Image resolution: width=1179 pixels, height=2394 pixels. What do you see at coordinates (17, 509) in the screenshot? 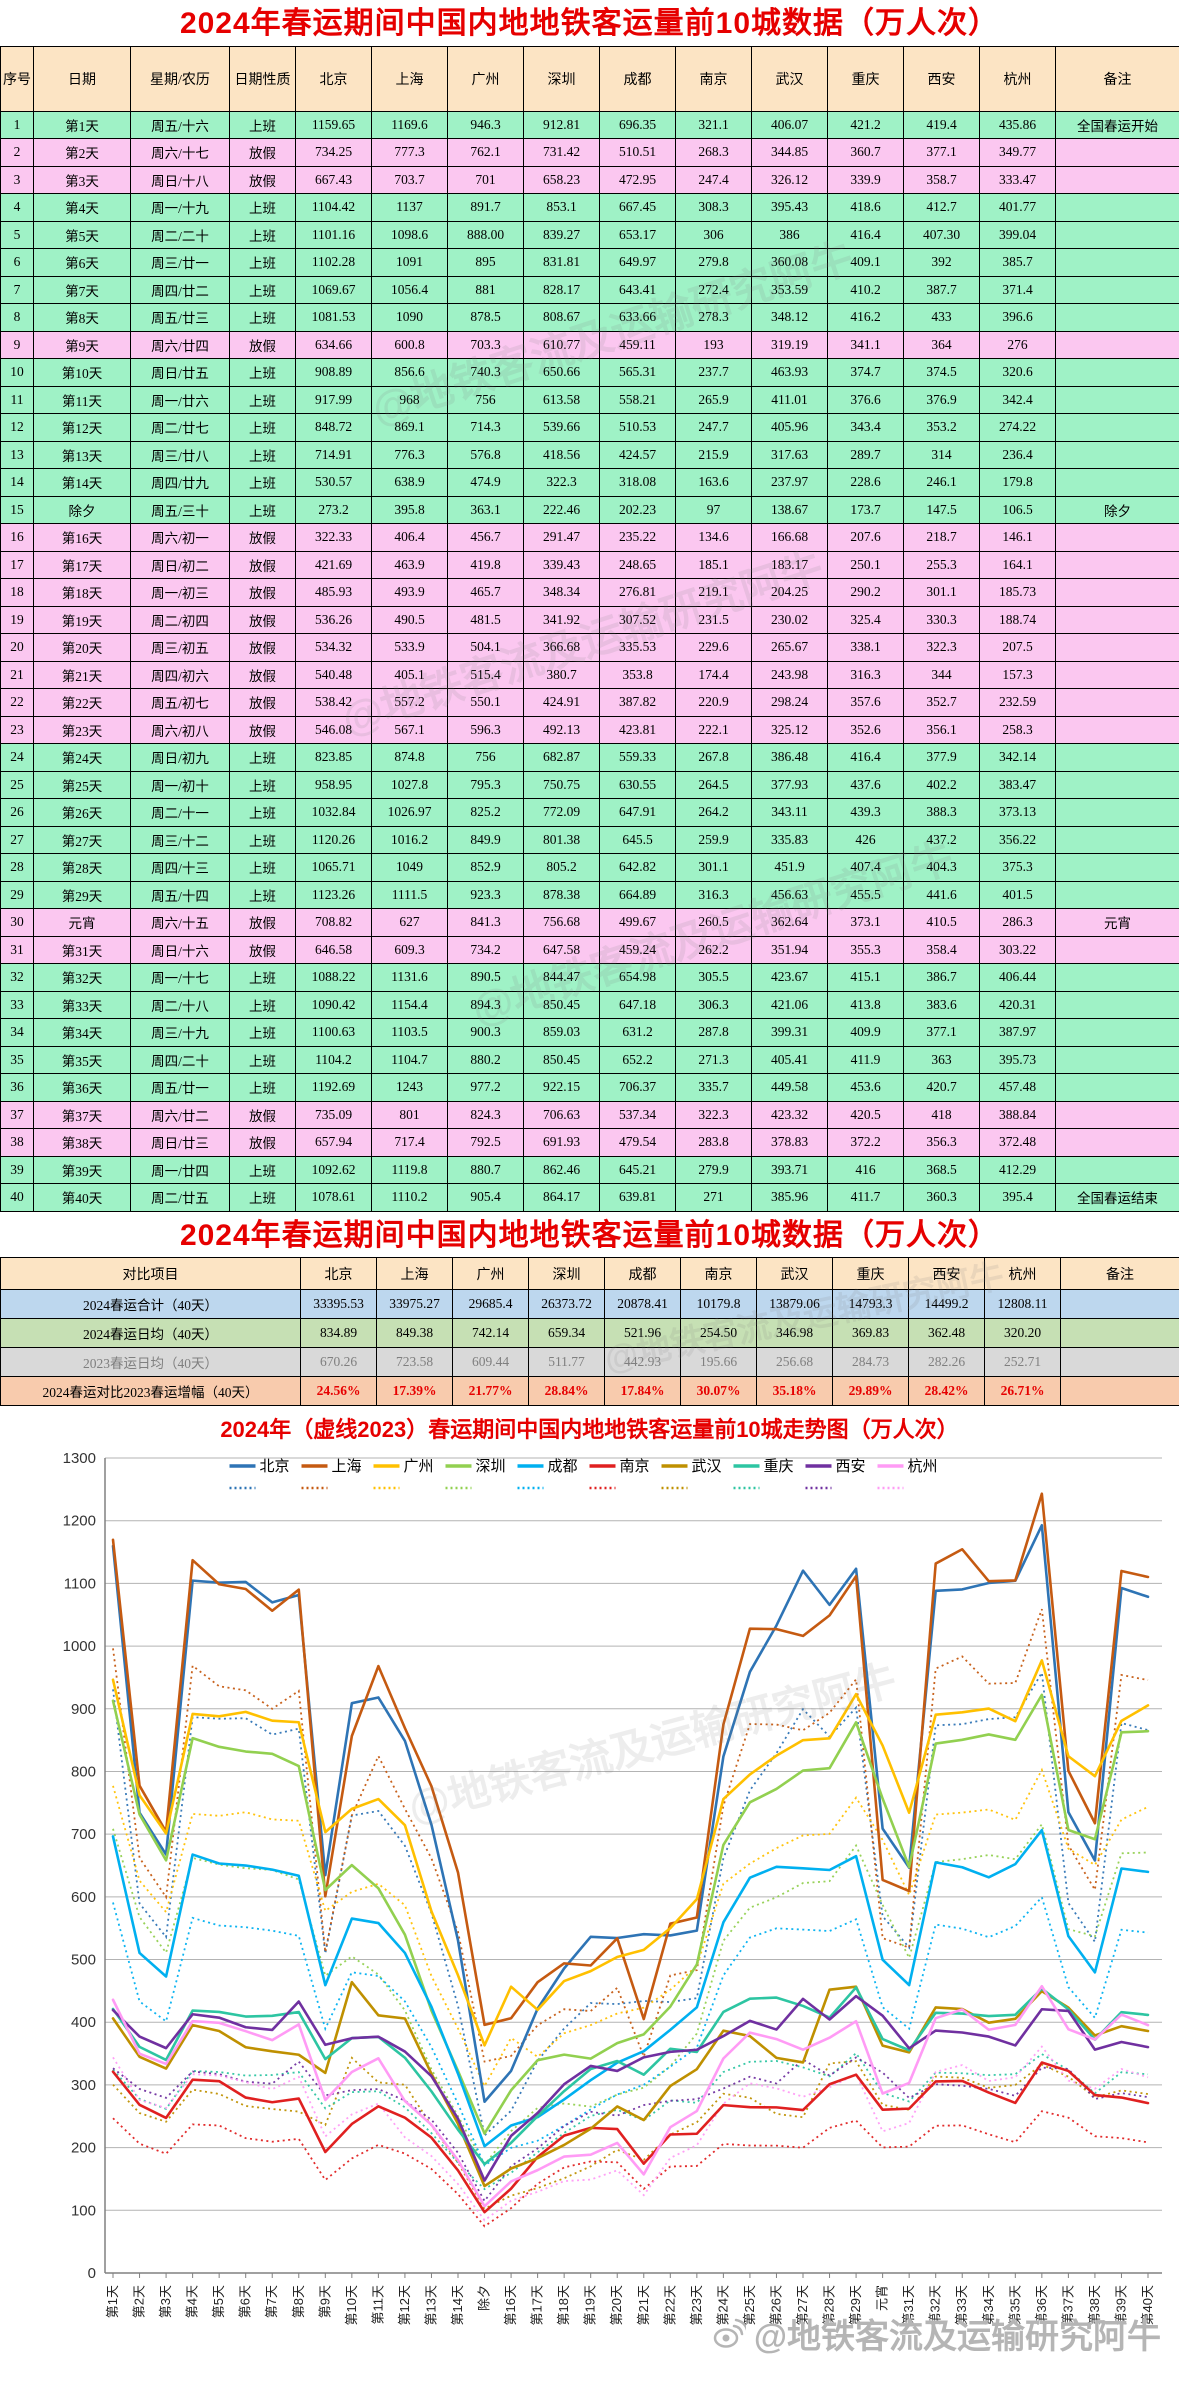
I see `cell: 15` at bounding box center [17, 509].